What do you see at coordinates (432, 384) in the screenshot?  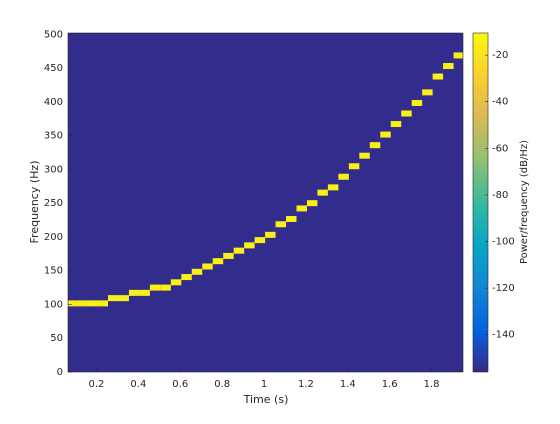 I see `x-tick-label: 1.8` at bounding box center [432, 384].